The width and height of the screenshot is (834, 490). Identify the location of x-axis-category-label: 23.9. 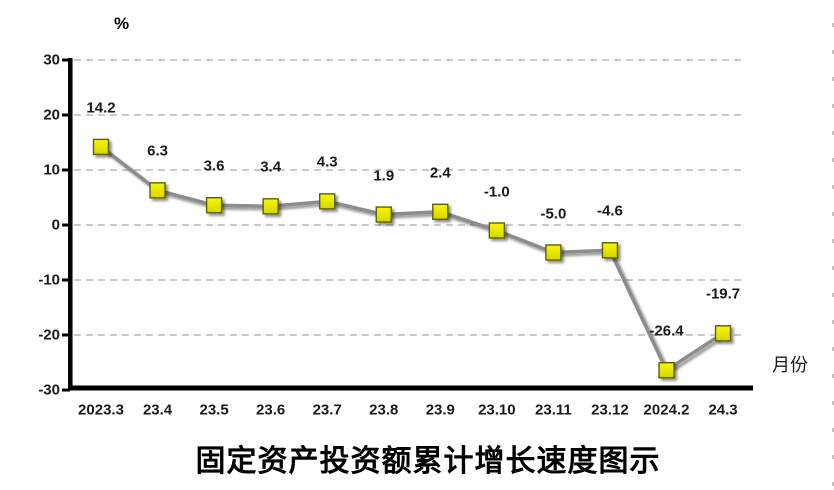
(440, 410).